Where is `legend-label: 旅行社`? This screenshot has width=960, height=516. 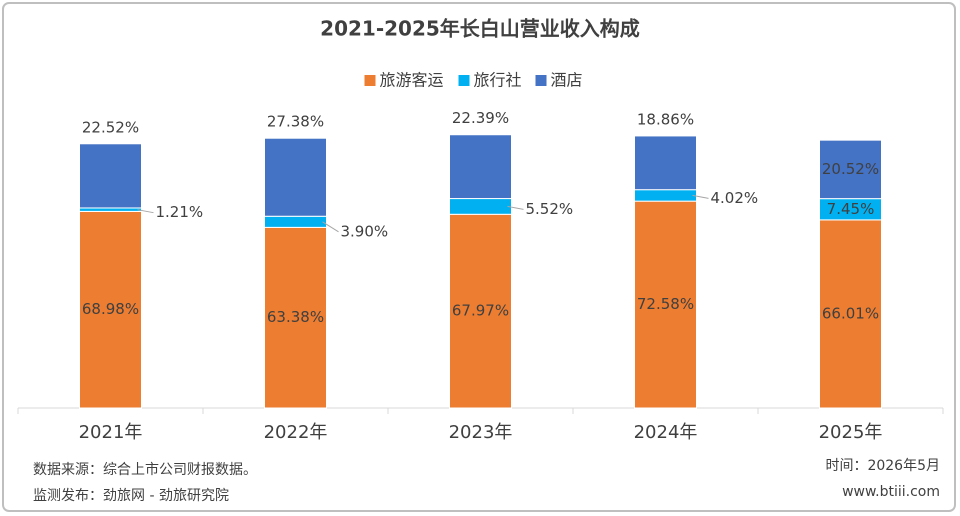
legend-label: 旅行社 is located at coordinates (498, 80).